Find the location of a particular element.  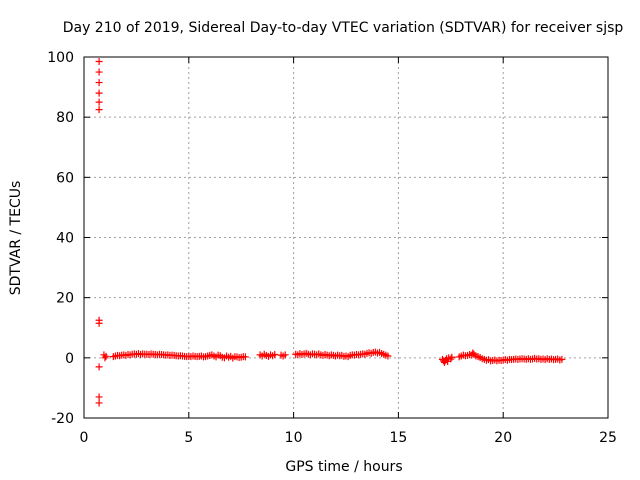

y-tick-label: 20 is located at coordinates (65, 299).